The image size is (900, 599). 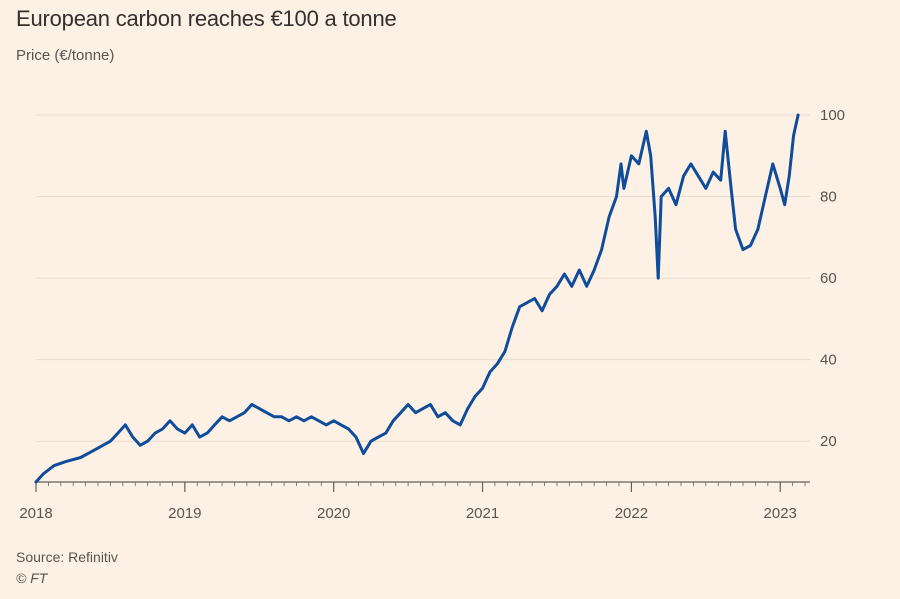 I want to click on y-tick-label-40: 40, so click(x=828, y=360).